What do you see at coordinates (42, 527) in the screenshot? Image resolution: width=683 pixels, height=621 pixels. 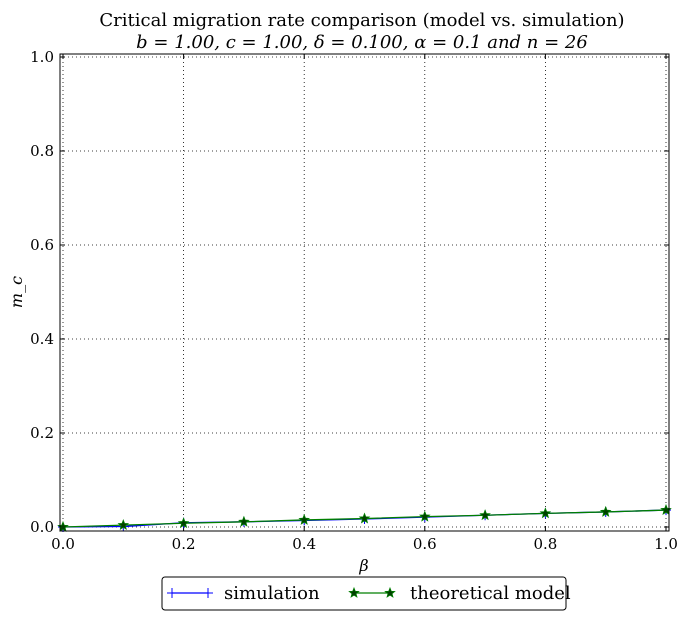 I see `y-tick-label: 0.0` at bounding box center [42, 527].